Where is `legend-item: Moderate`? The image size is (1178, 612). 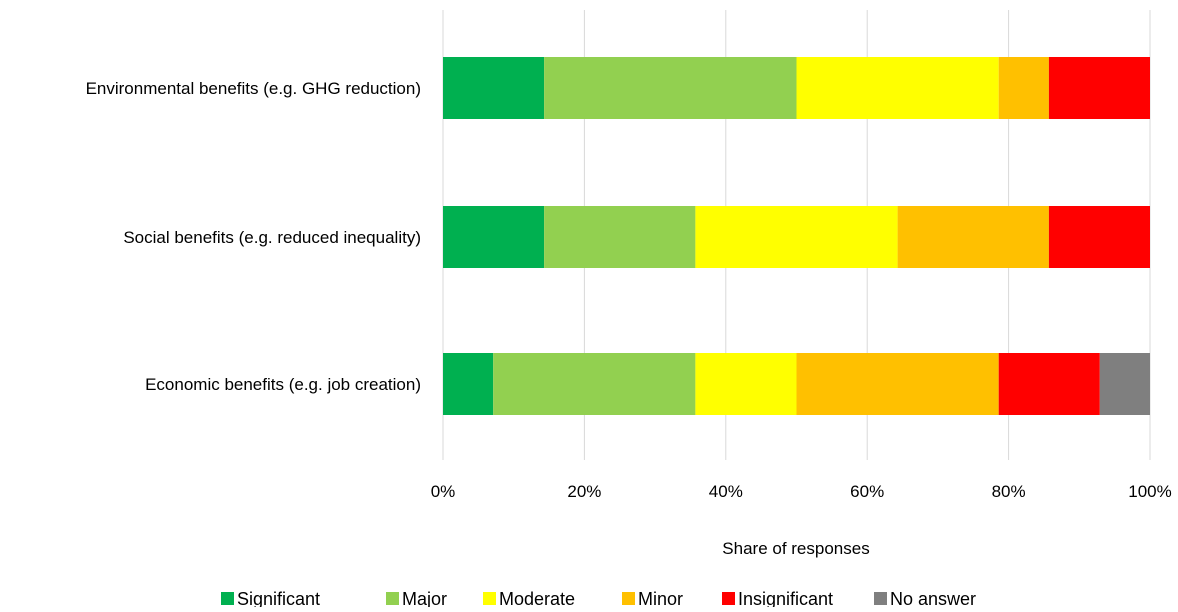 legend-item: Moderate is located at coordinates (529, 599).